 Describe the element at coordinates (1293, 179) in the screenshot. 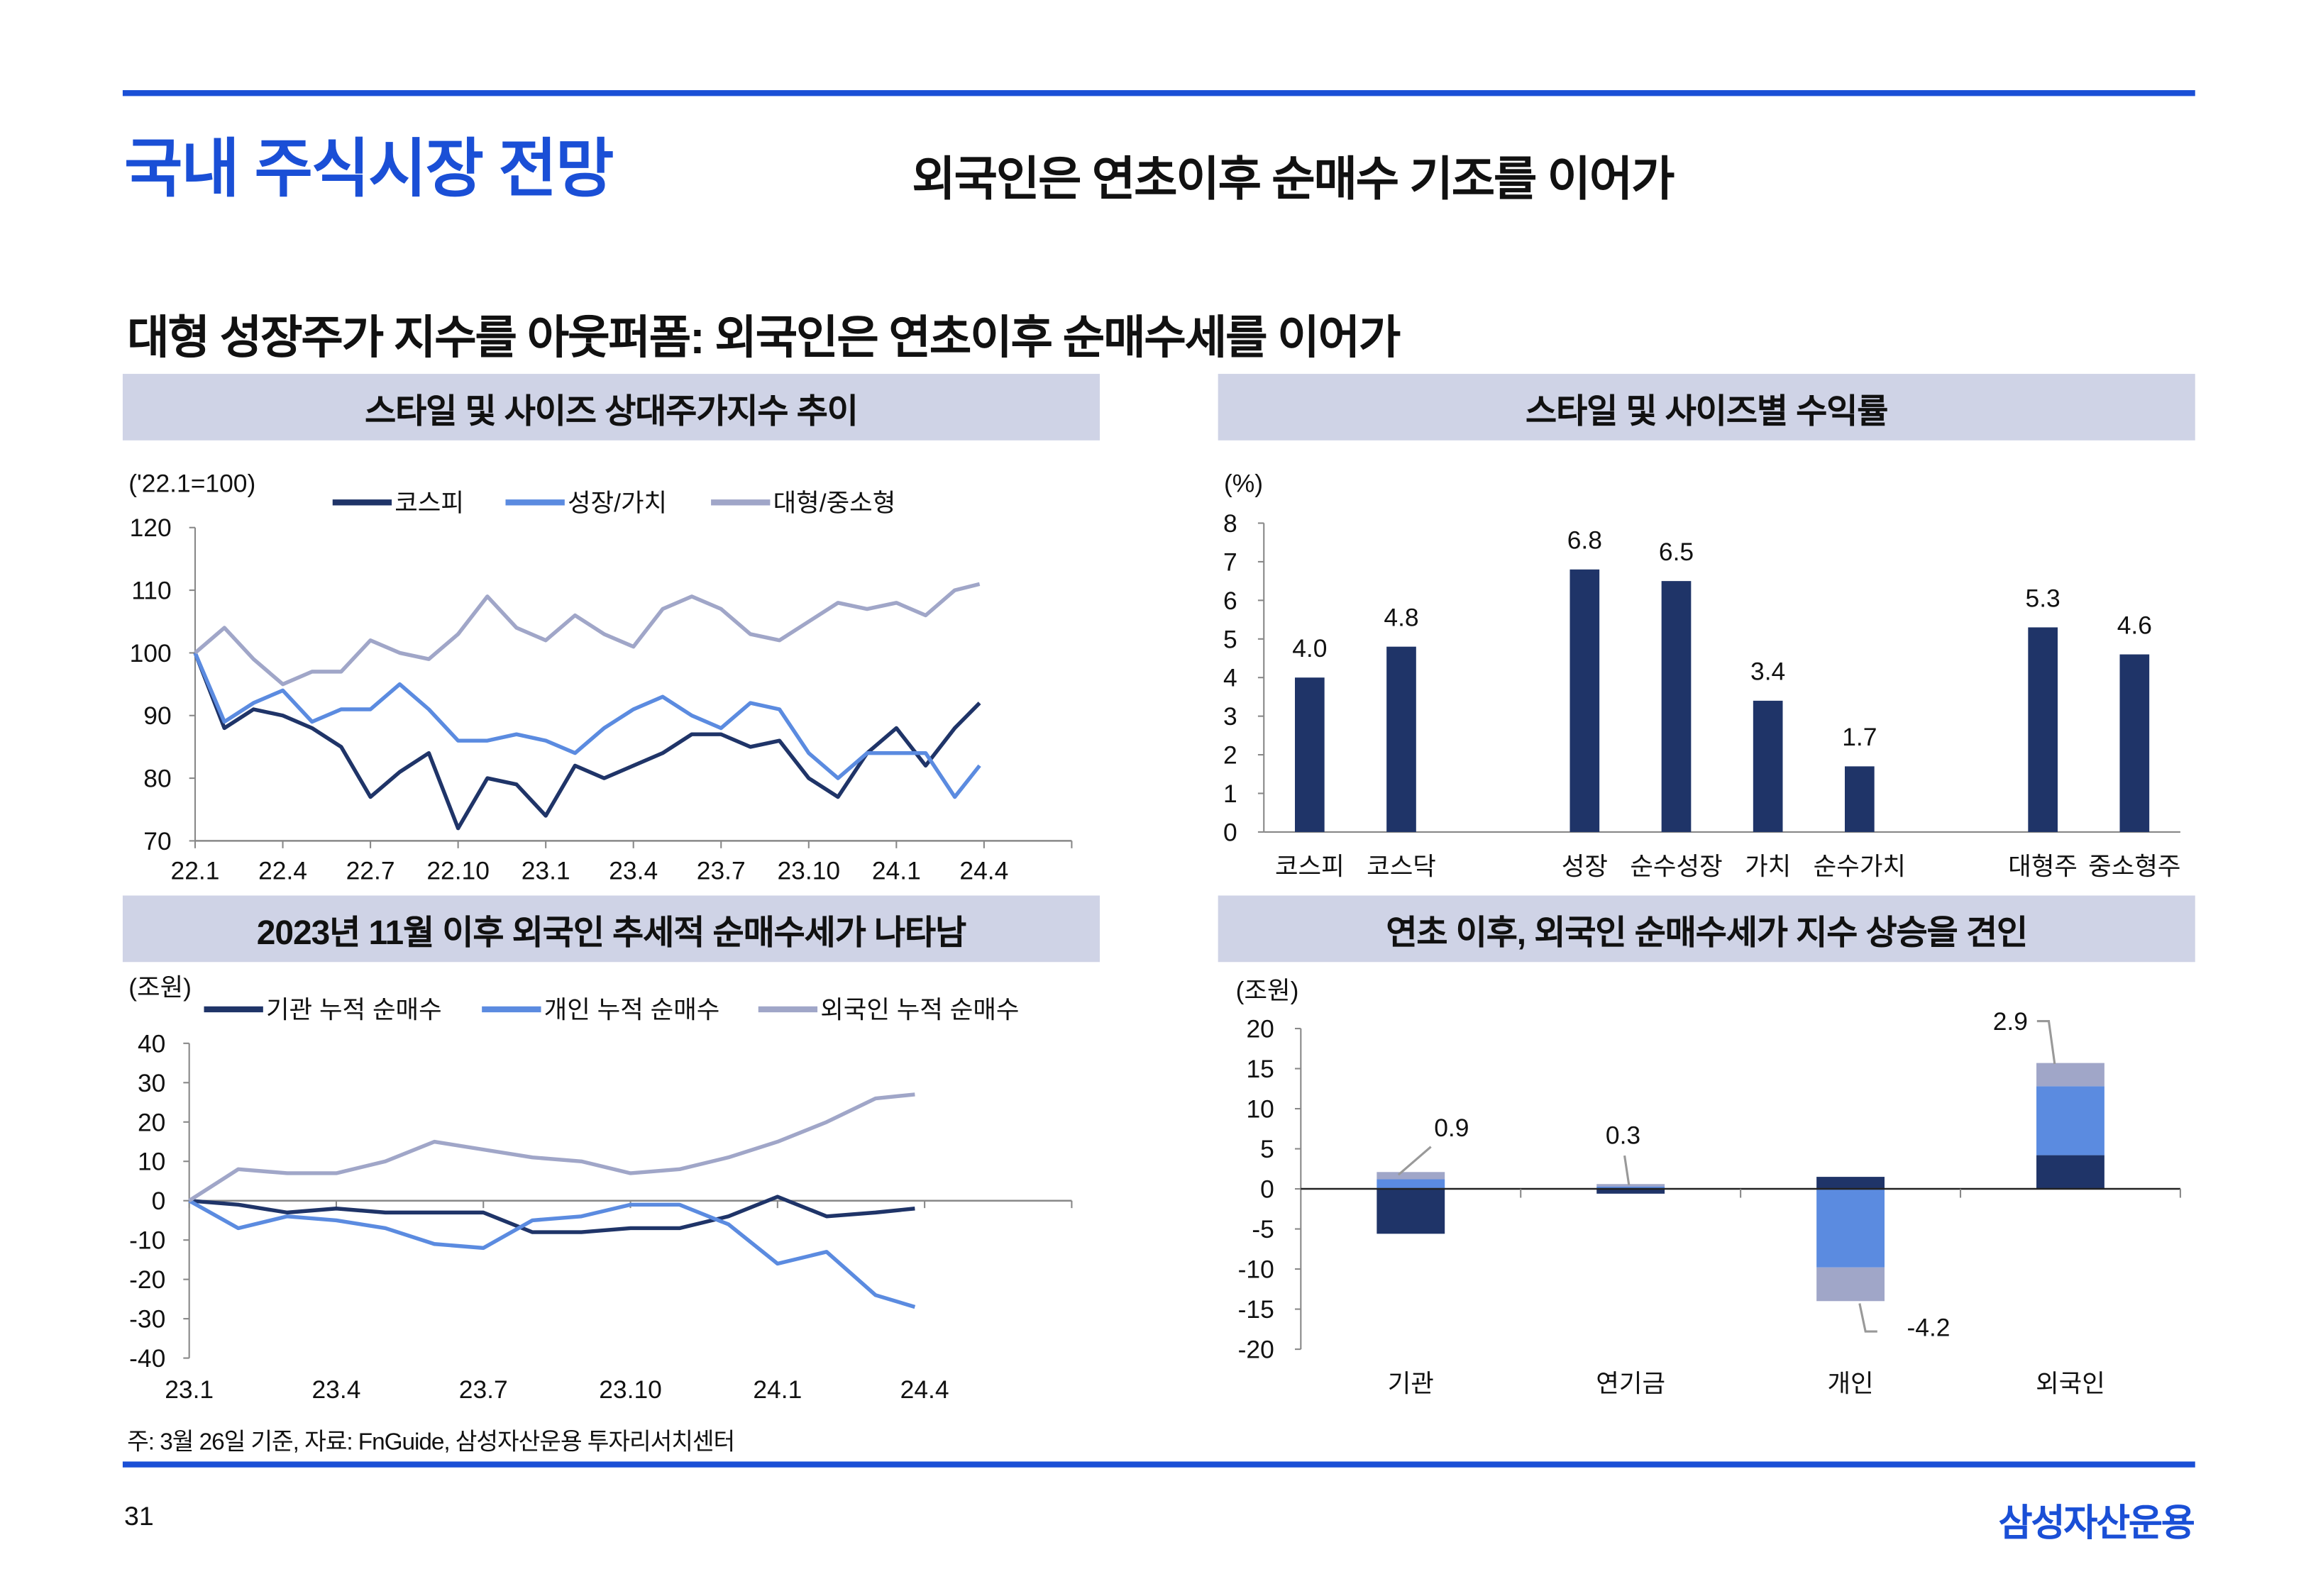

I see `page-subtitle: 외국인은 연초이후 순매수 기조를 이어가` at that location.